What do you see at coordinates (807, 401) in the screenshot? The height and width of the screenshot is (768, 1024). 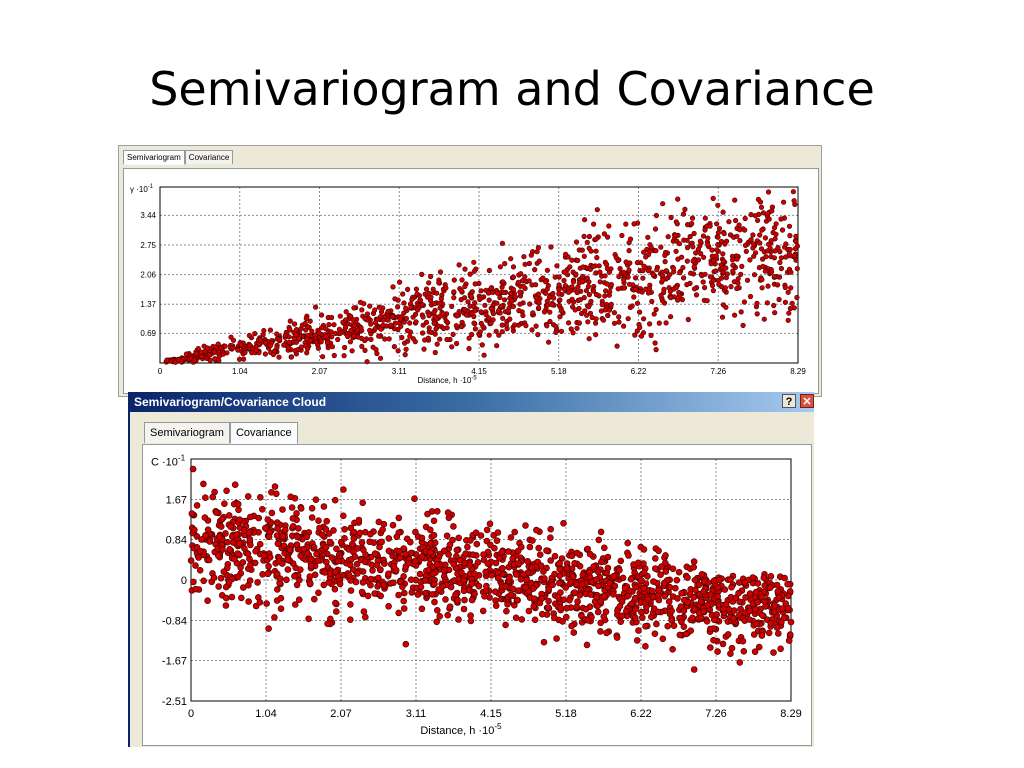 I see `close-button: ✕` at bounding box center [807, 401].